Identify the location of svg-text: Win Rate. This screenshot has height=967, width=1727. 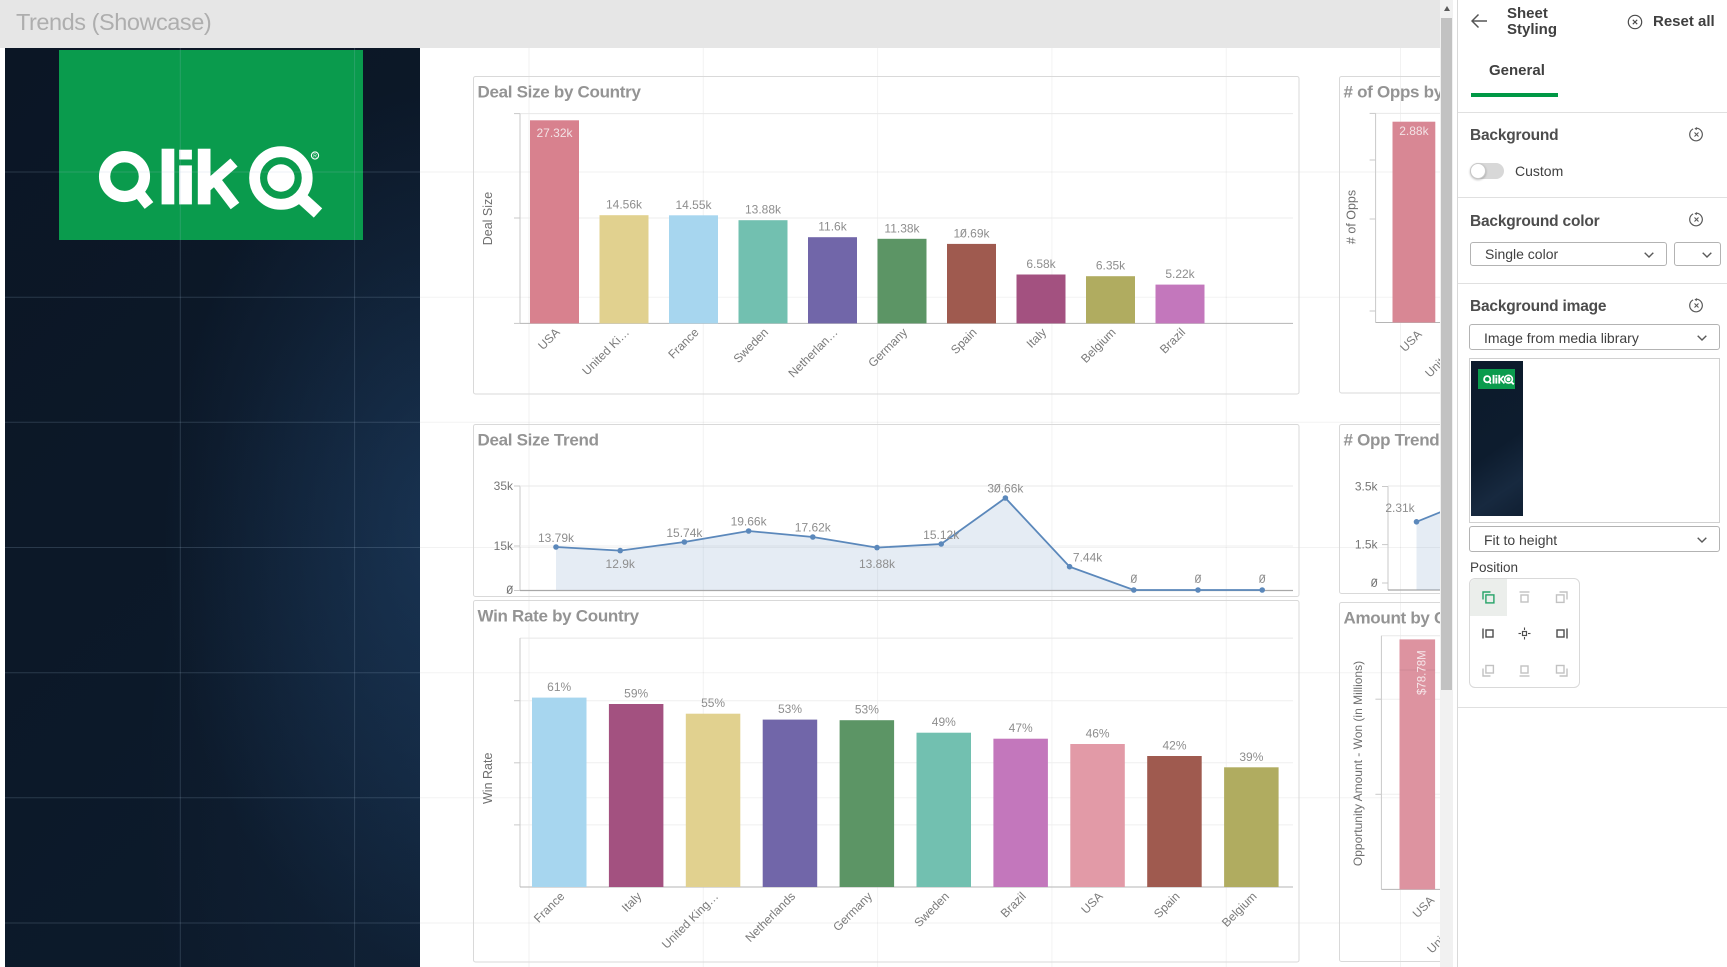
(488, 778).